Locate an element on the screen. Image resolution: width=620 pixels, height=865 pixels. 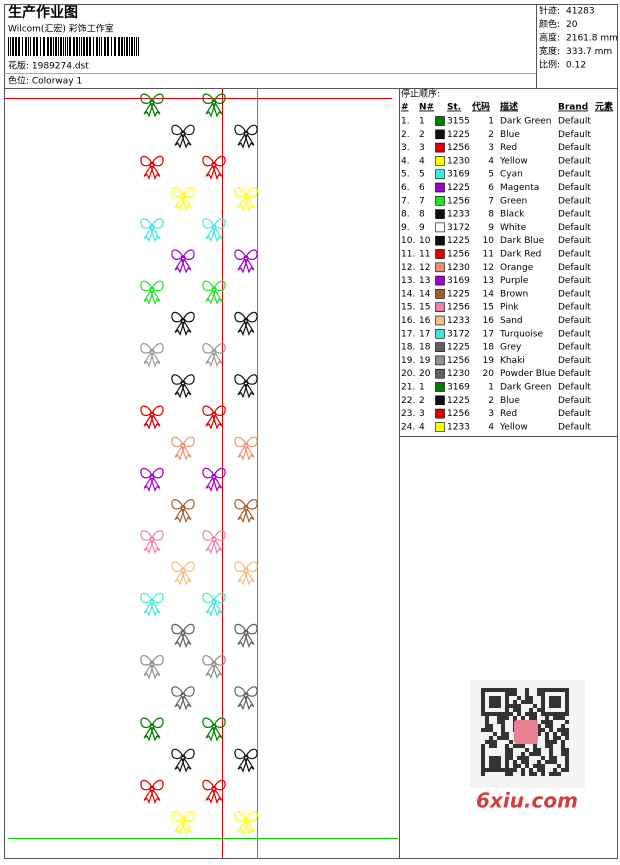
needle: 5 is located at coordinates (422, 175).